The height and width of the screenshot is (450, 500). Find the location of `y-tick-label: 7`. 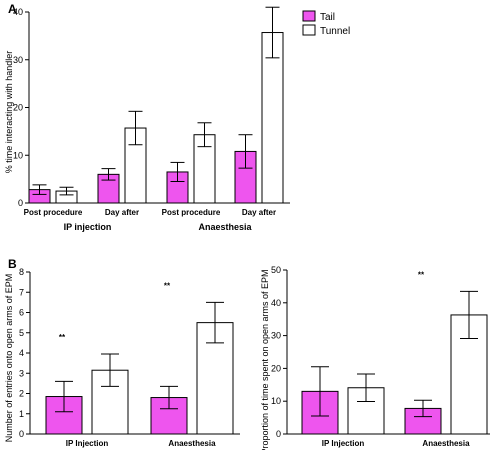

y-tick-label: 7 is located at coordinates (21, 292).